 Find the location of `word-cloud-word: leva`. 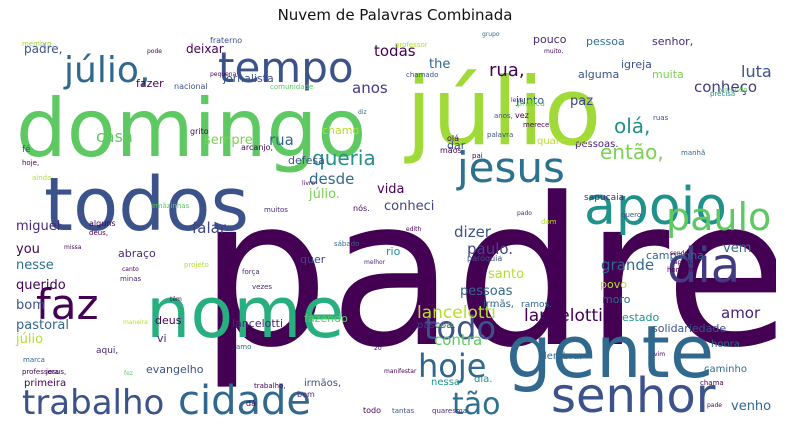

word-cloud-word: leva is located at coordinates (517, 100).